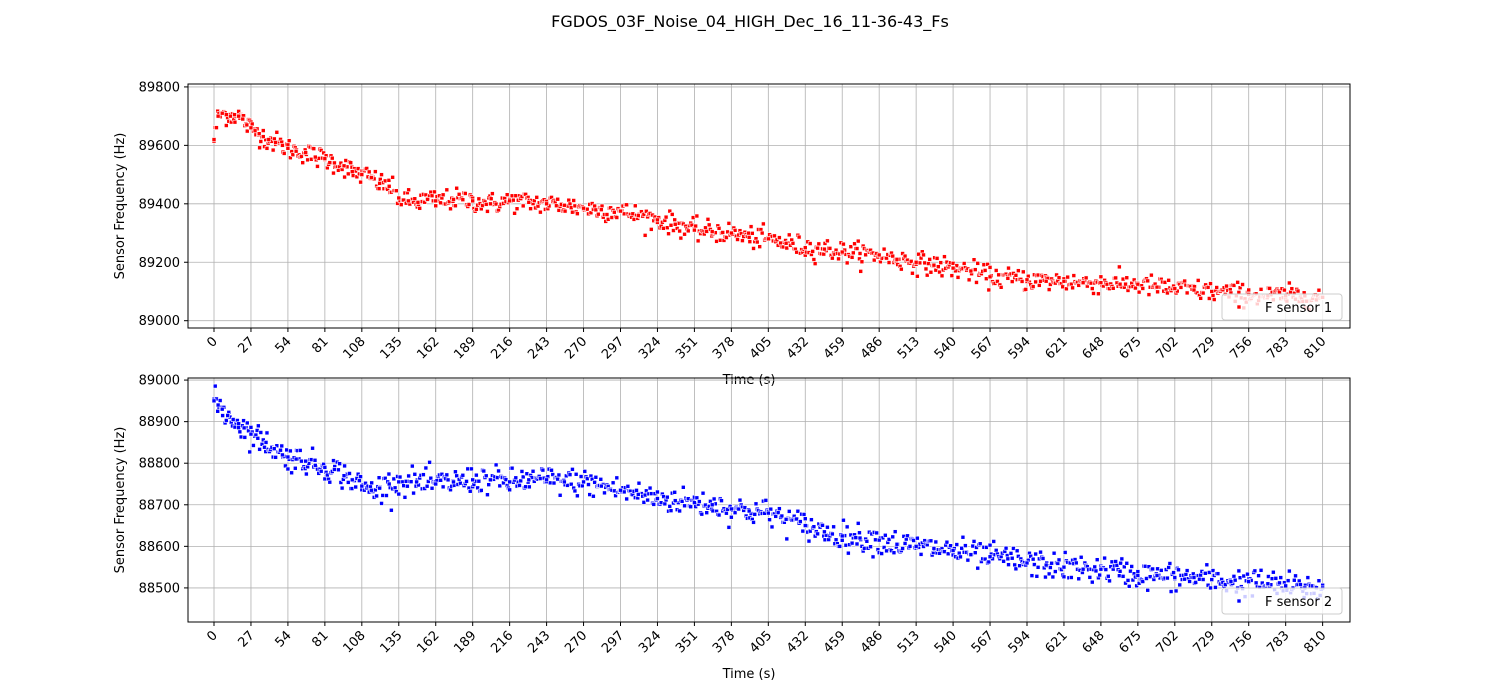 Image resolution: width=1500 pixels, height=700 pixels. I want to click on x-tick-label: 513, so click(909, 642).